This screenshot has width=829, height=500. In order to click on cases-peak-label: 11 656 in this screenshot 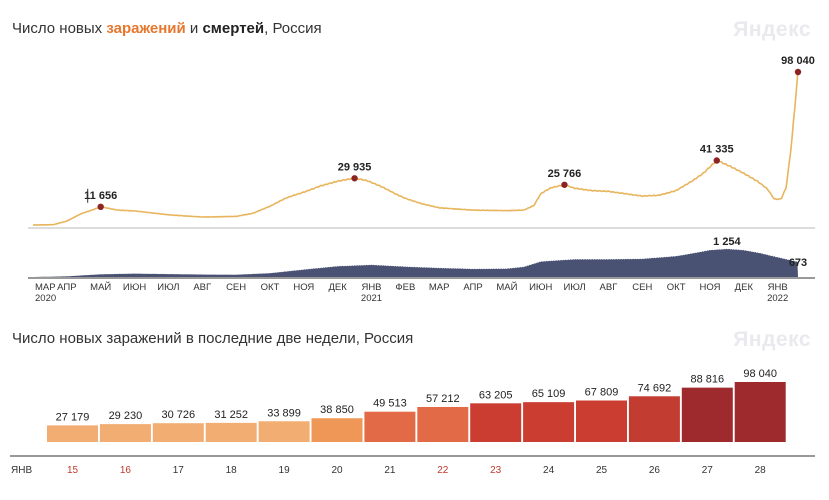, I will do `click(100, 196)`.